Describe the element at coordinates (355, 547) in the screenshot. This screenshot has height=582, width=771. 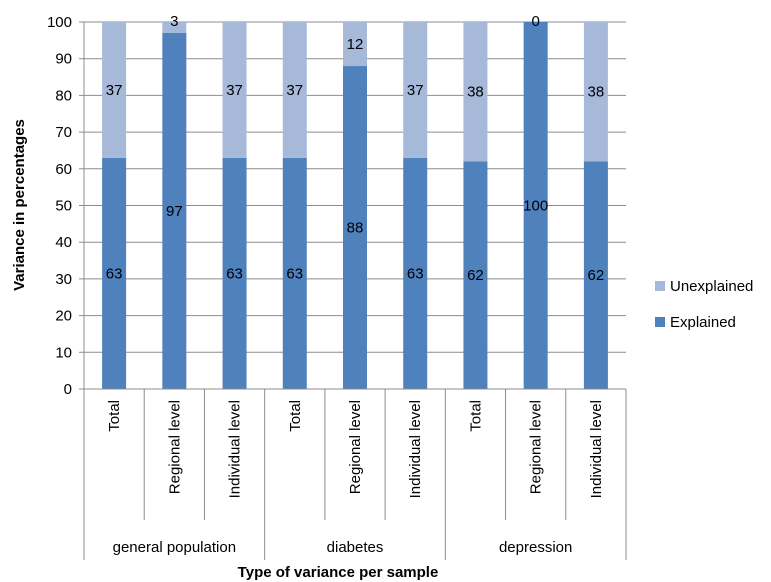
I see `x-group-label: diabetes` at that location.